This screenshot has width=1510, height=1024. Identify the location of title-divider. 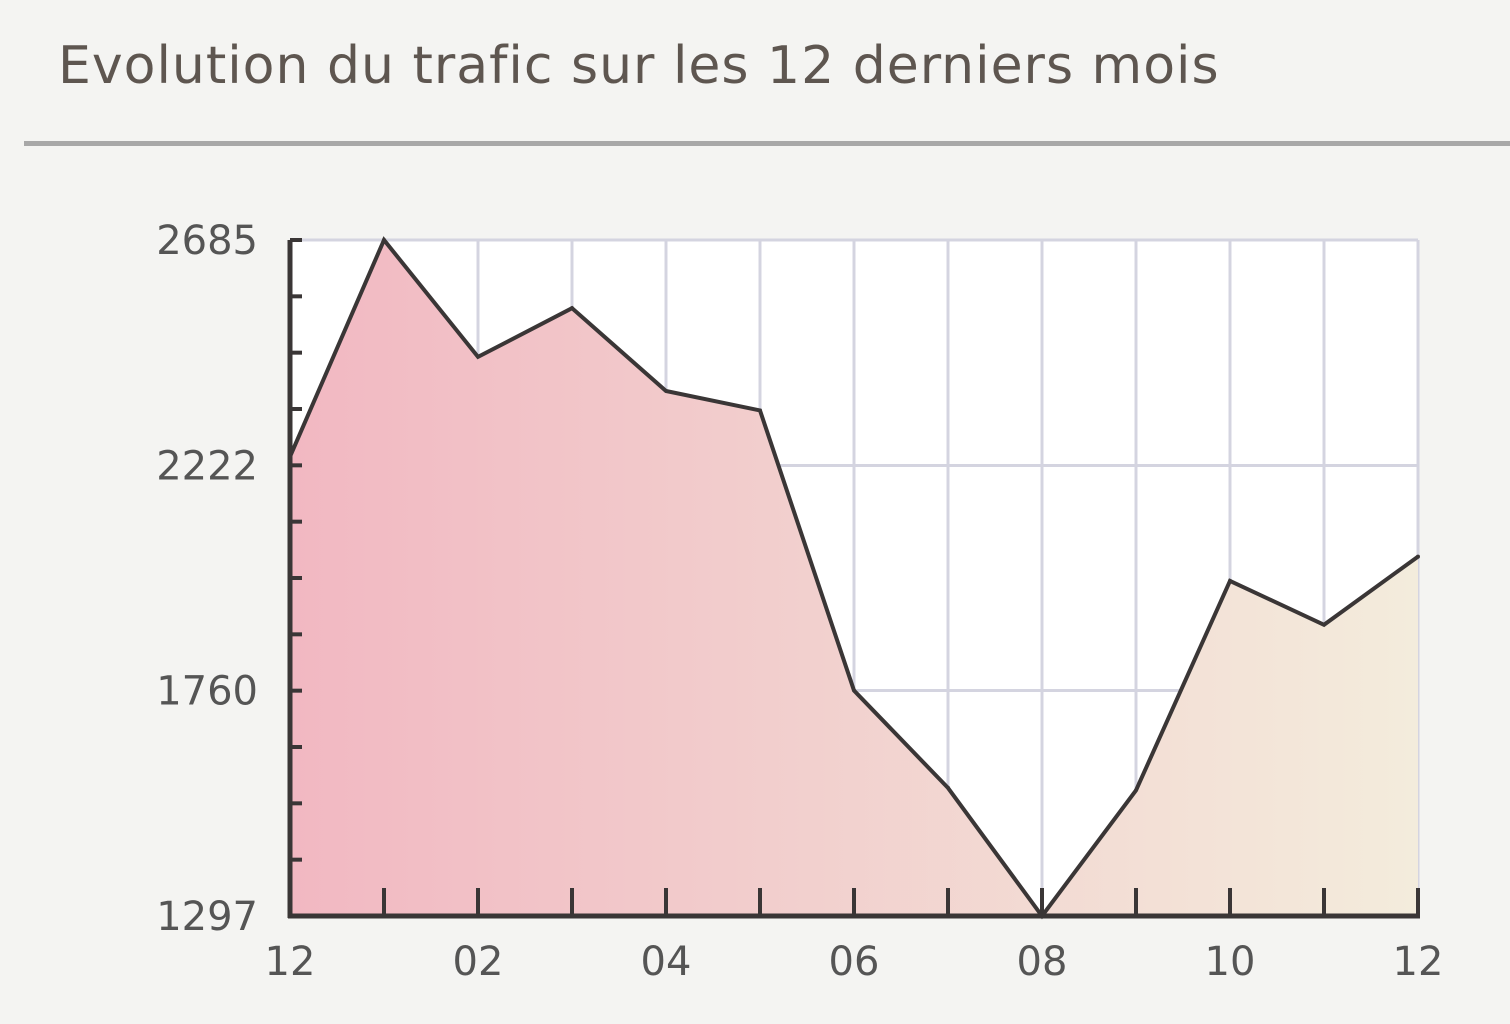
(767, 143).